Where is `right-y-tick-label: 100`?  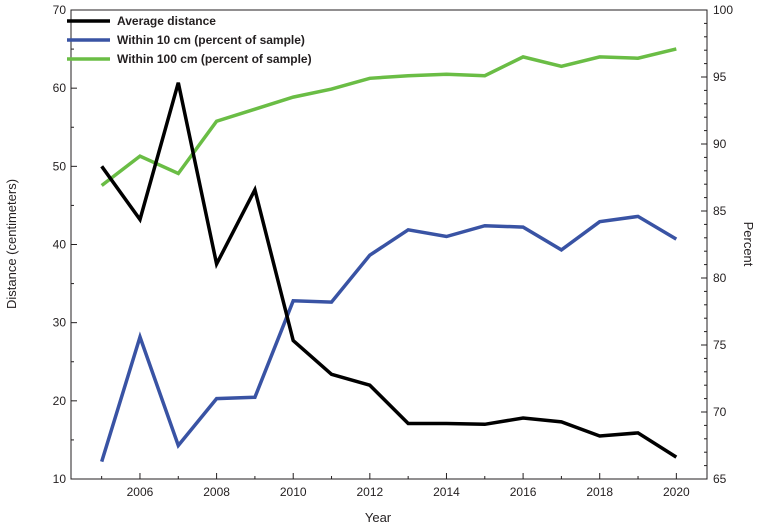 right-y-tick-label: 100 is located at coordinates (723, 10).